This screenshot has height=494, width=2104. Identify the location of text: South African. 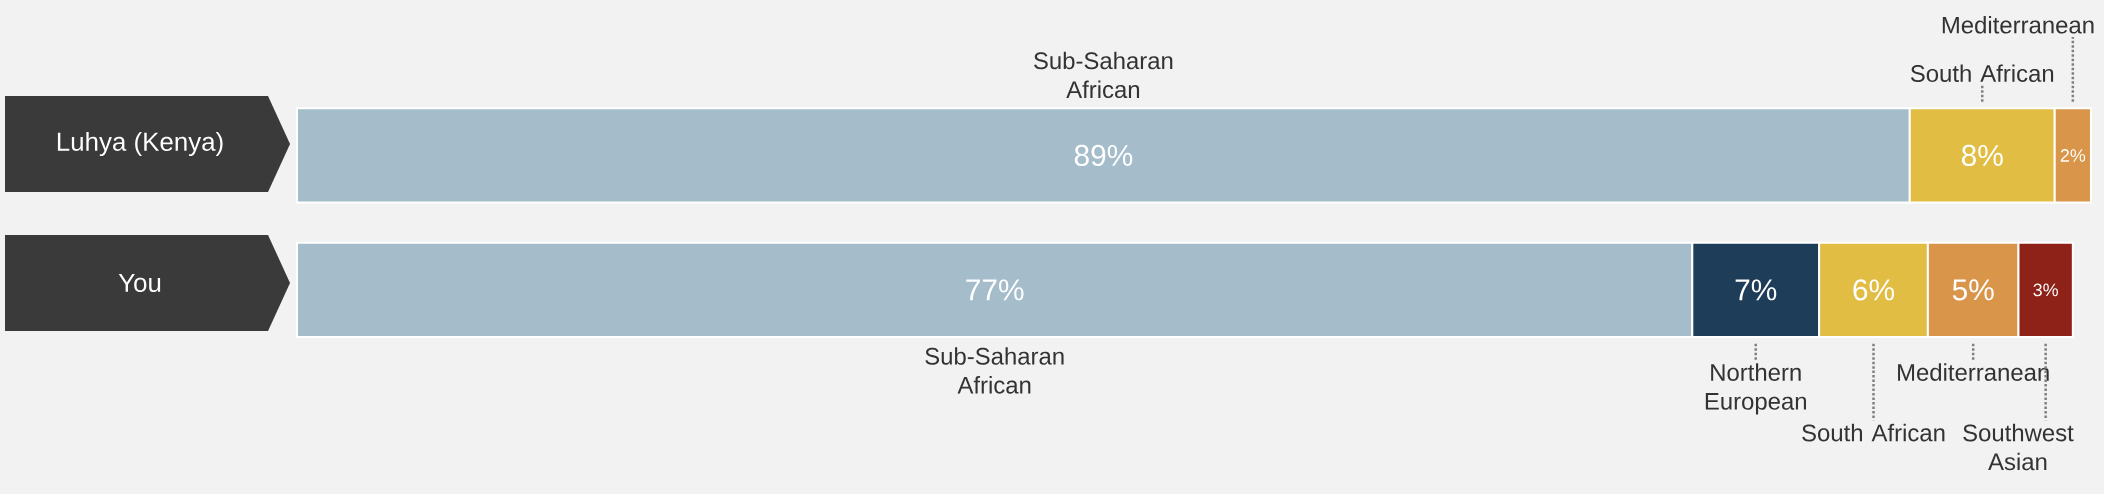
(1873, 432).